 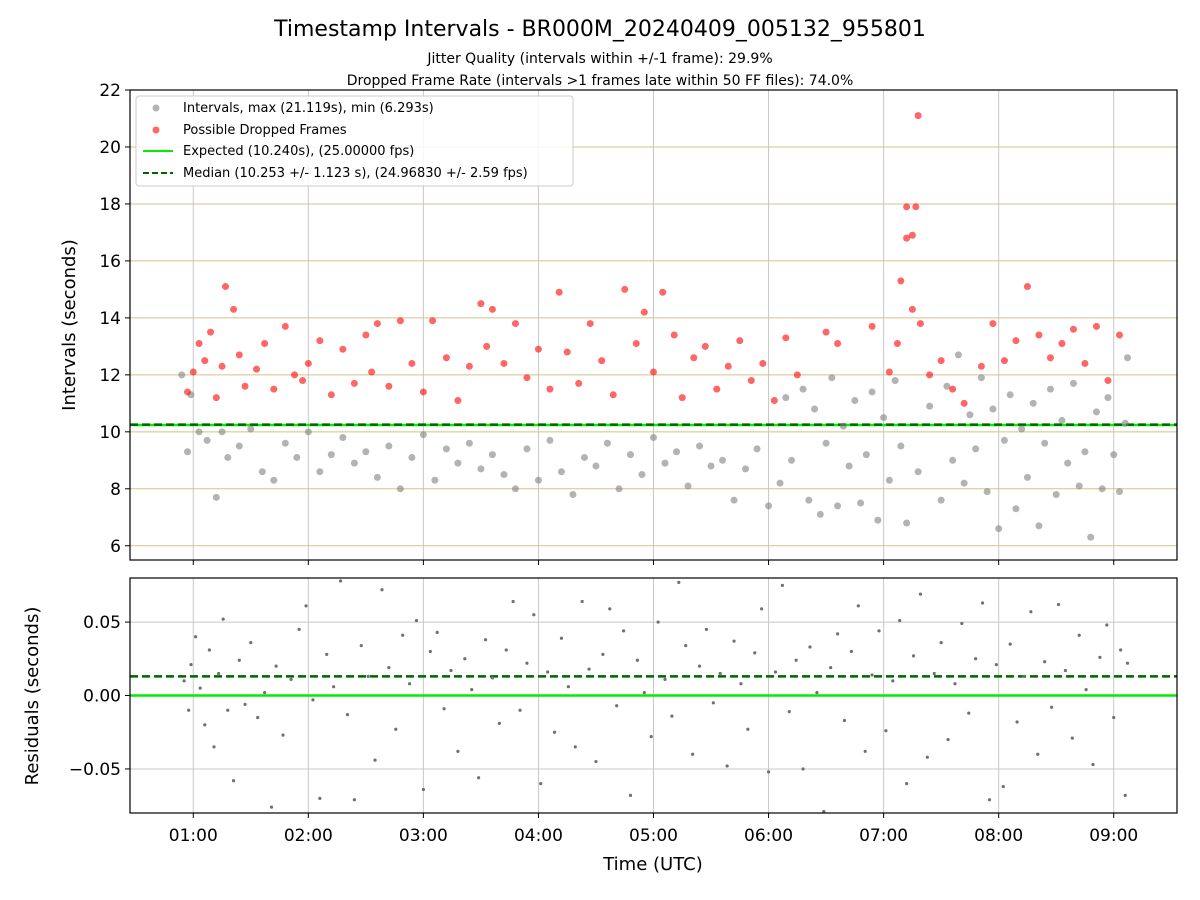 I want to click on y-tick-label: 16, so click(x=110, y=262).